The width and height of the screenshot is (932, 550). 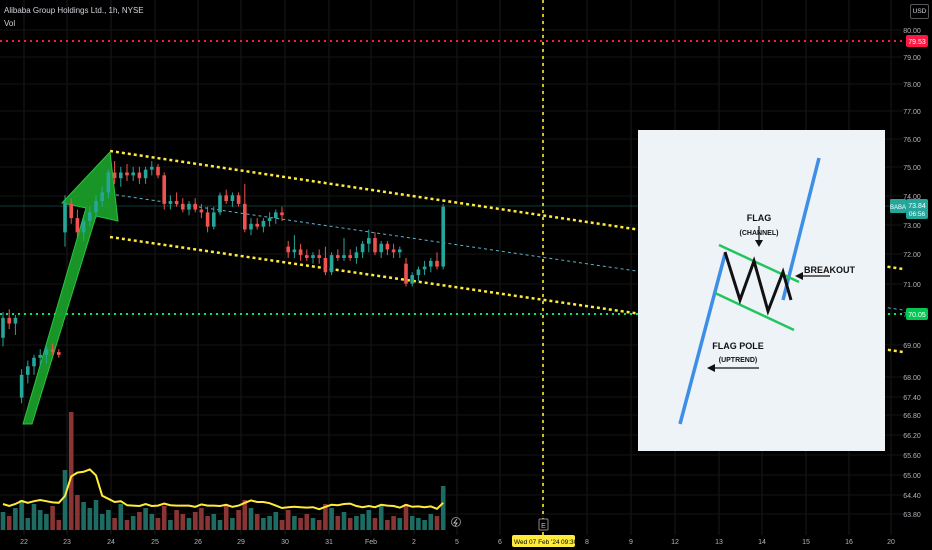 I want to click on crosshair-date-label: Wed 07 Feb '24 09:30, so click(x=545, y=541).